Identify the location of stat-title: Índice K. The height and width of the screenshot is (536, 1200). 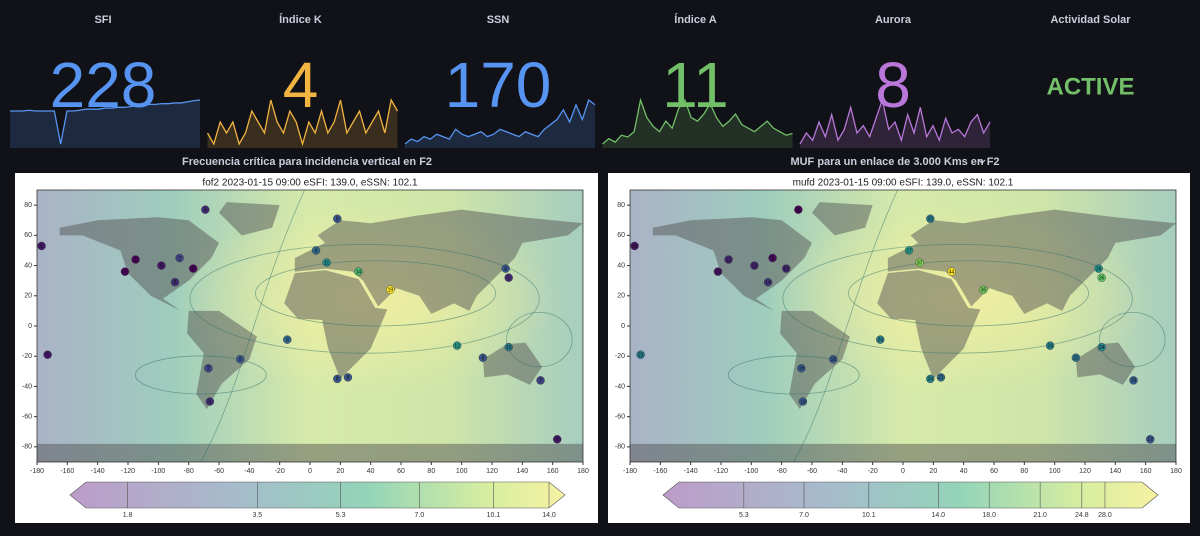
(300, 19).